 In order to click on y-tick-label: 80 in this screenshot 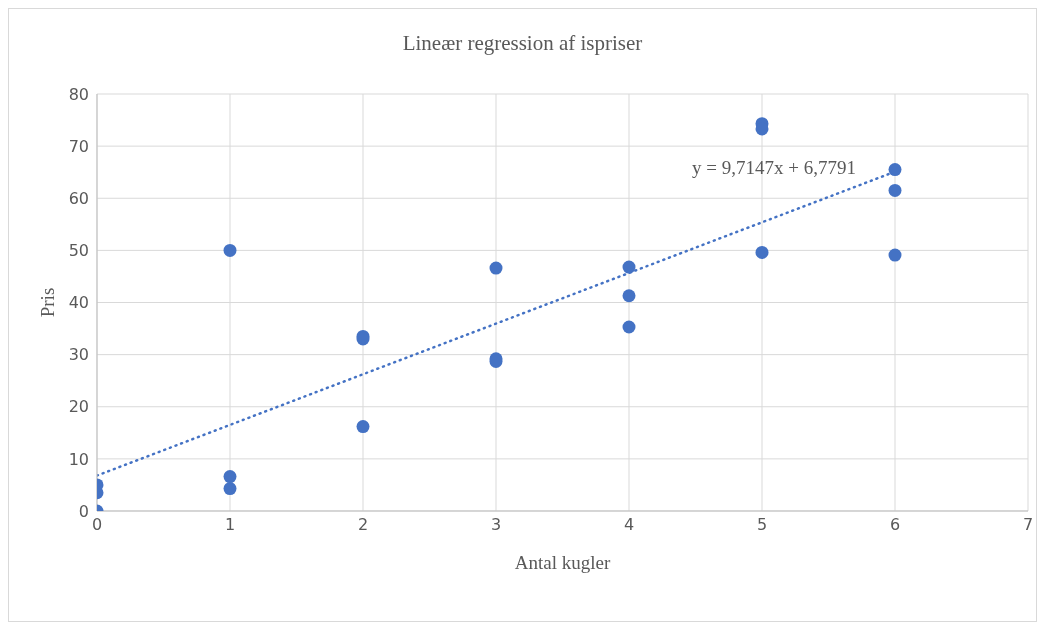, I will do `click(78, 94)`.